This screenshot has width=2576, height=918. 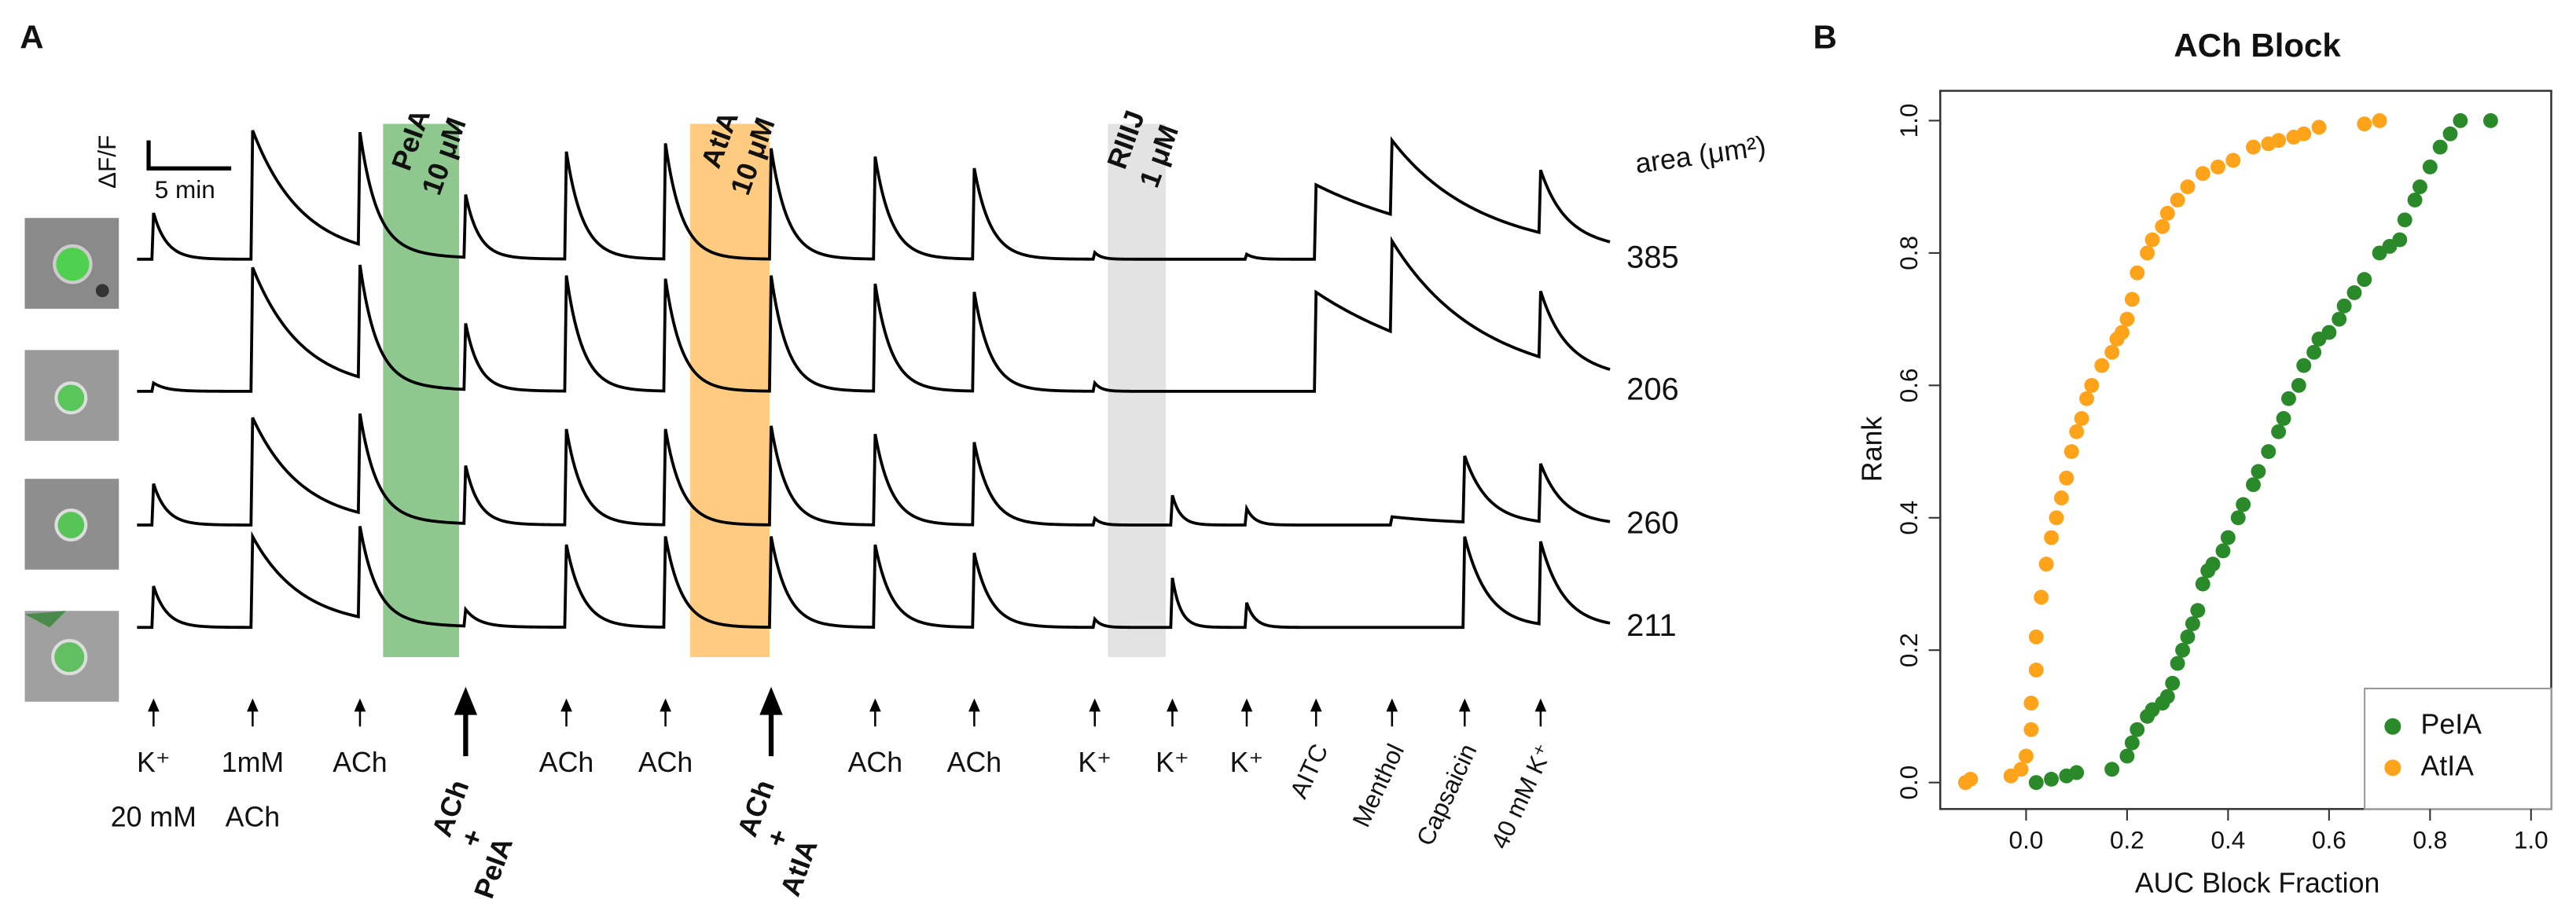 I want to click on scale-bar-label: 5 min, so click(x=185, y=189).